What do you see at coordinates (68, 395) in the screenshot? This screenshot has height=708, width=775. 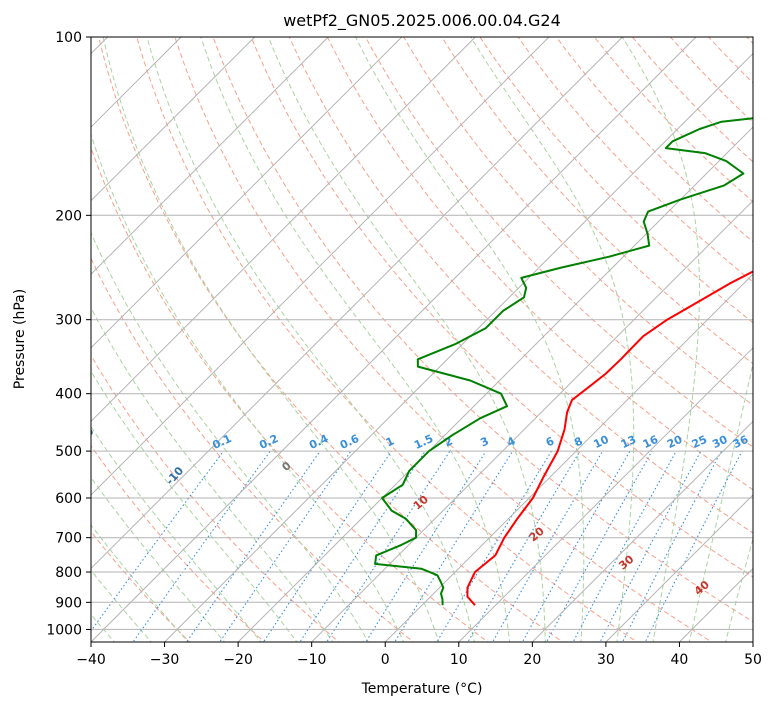 I see `y-tick-label: 400` at bounding box center [68, 395].